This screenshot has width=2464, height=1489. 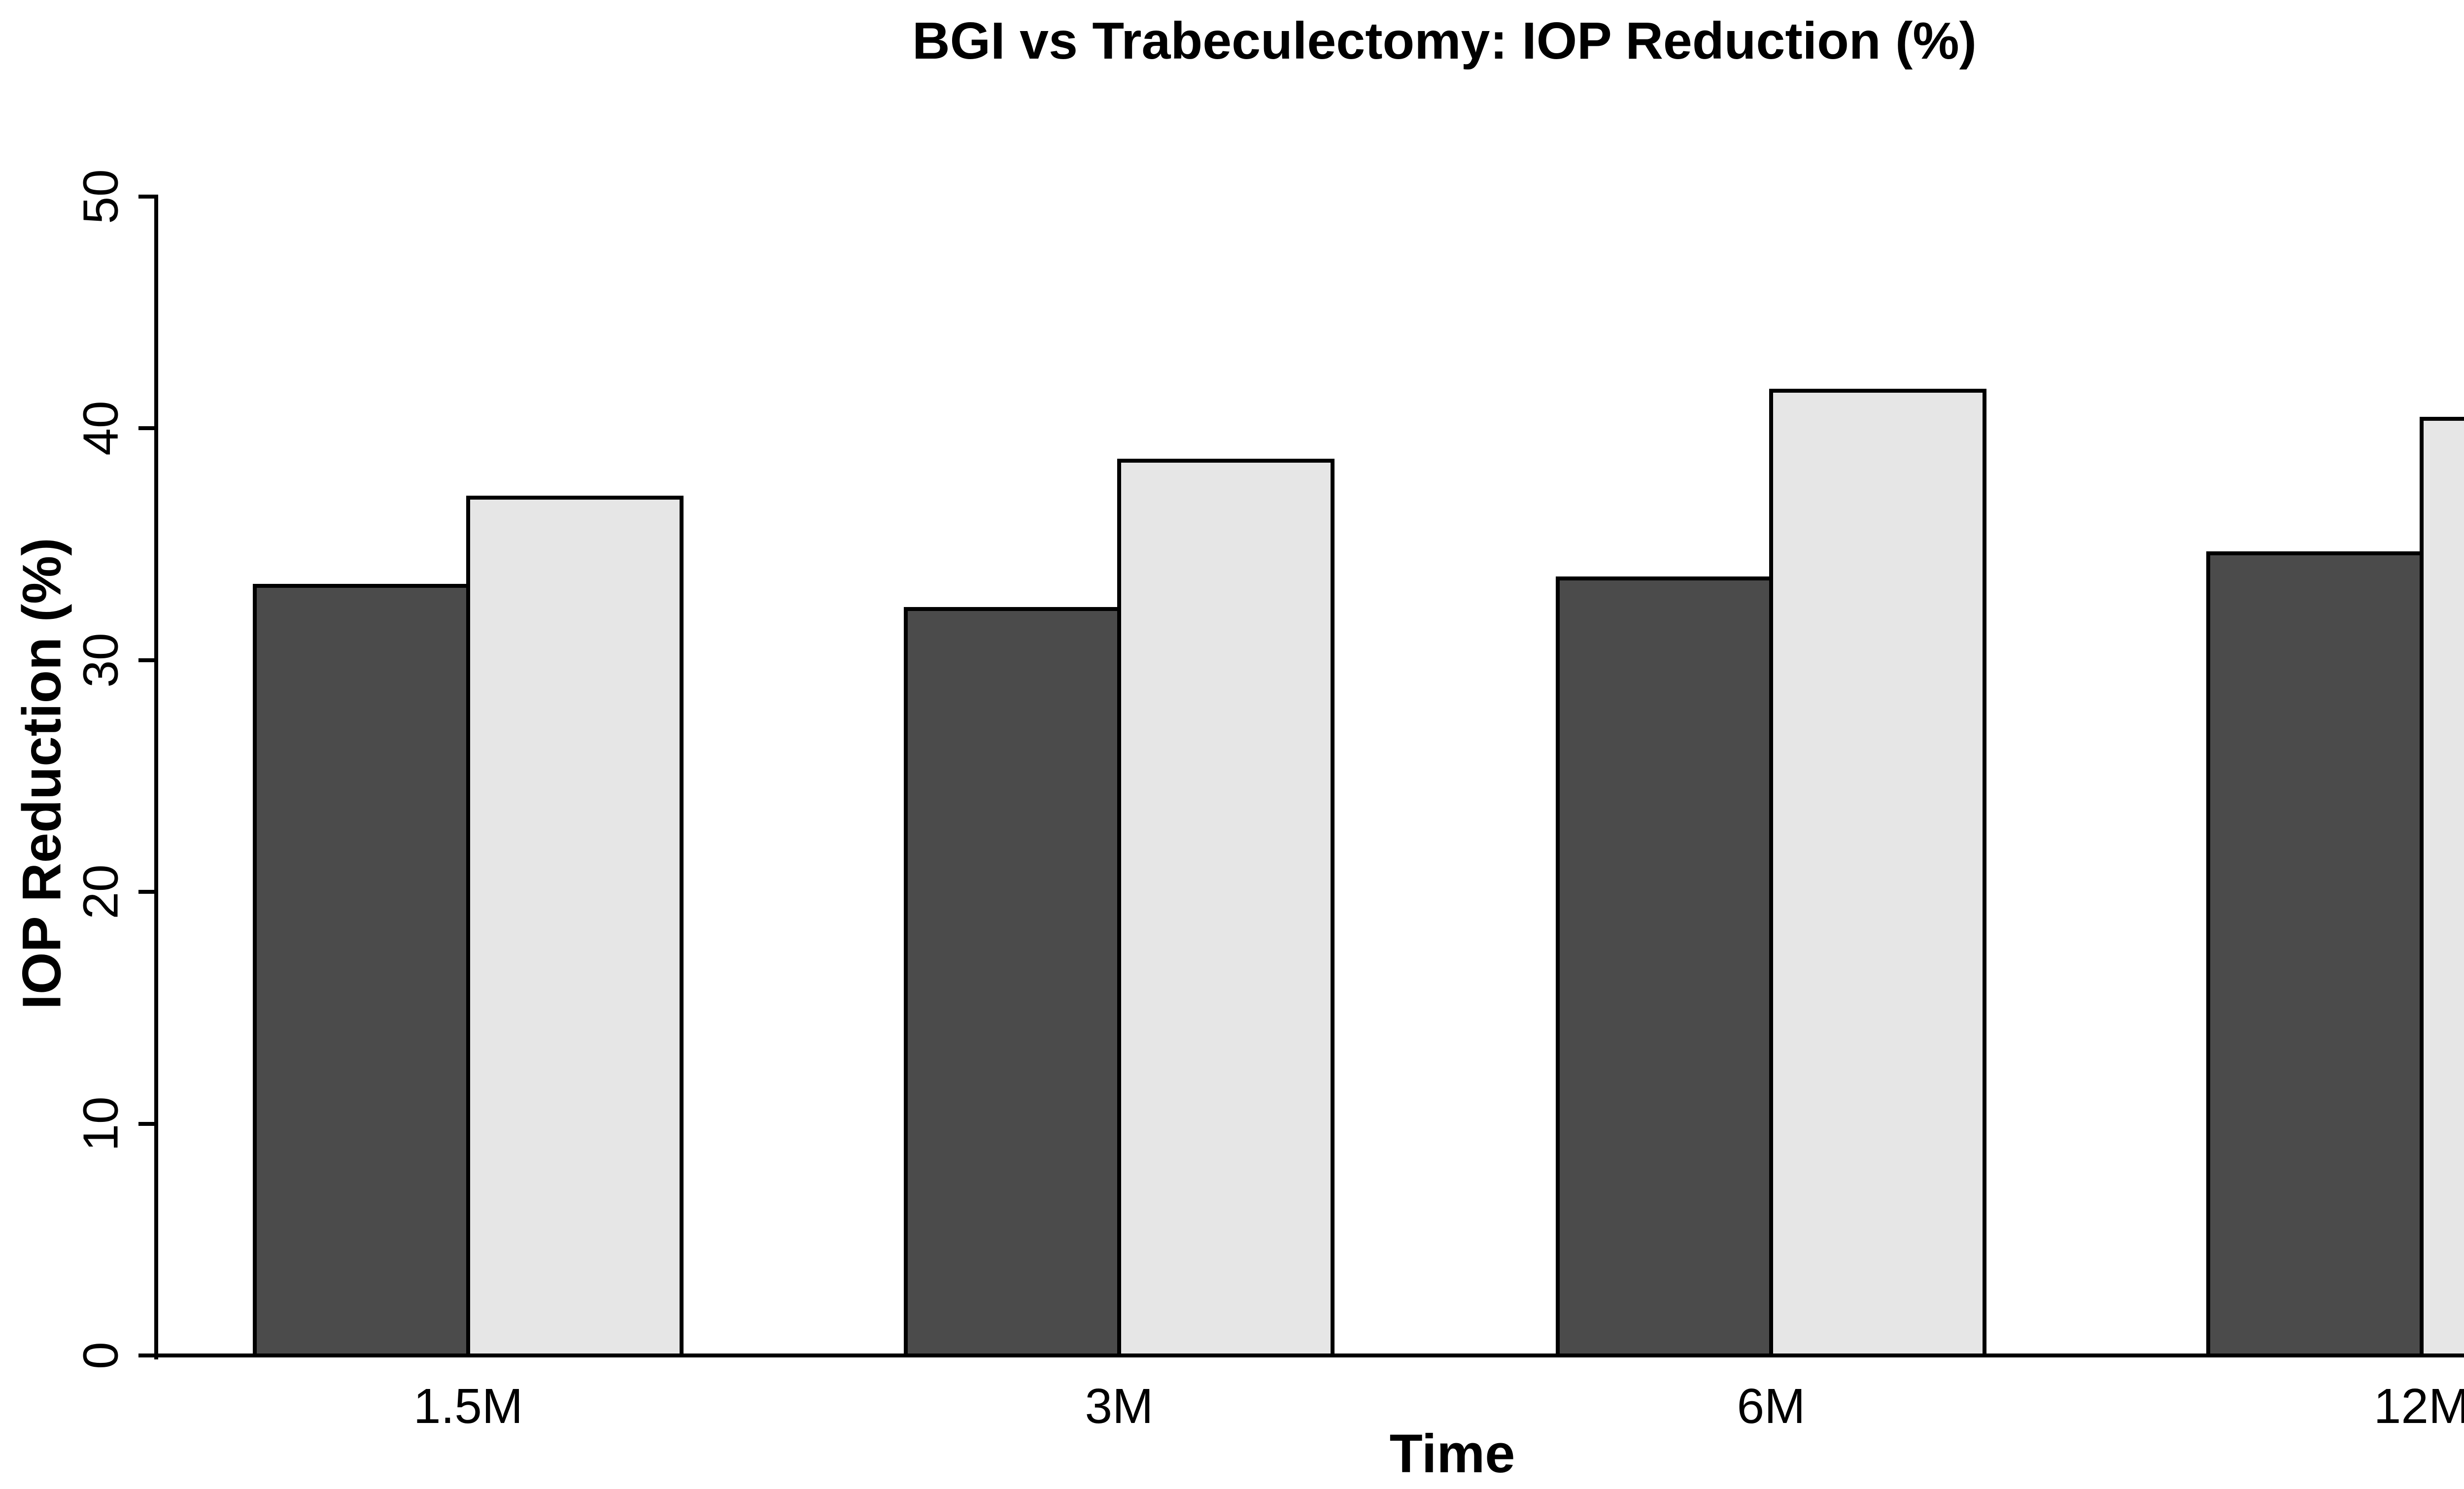 I want to click on y-axis-line, so click(x=156, y=777).